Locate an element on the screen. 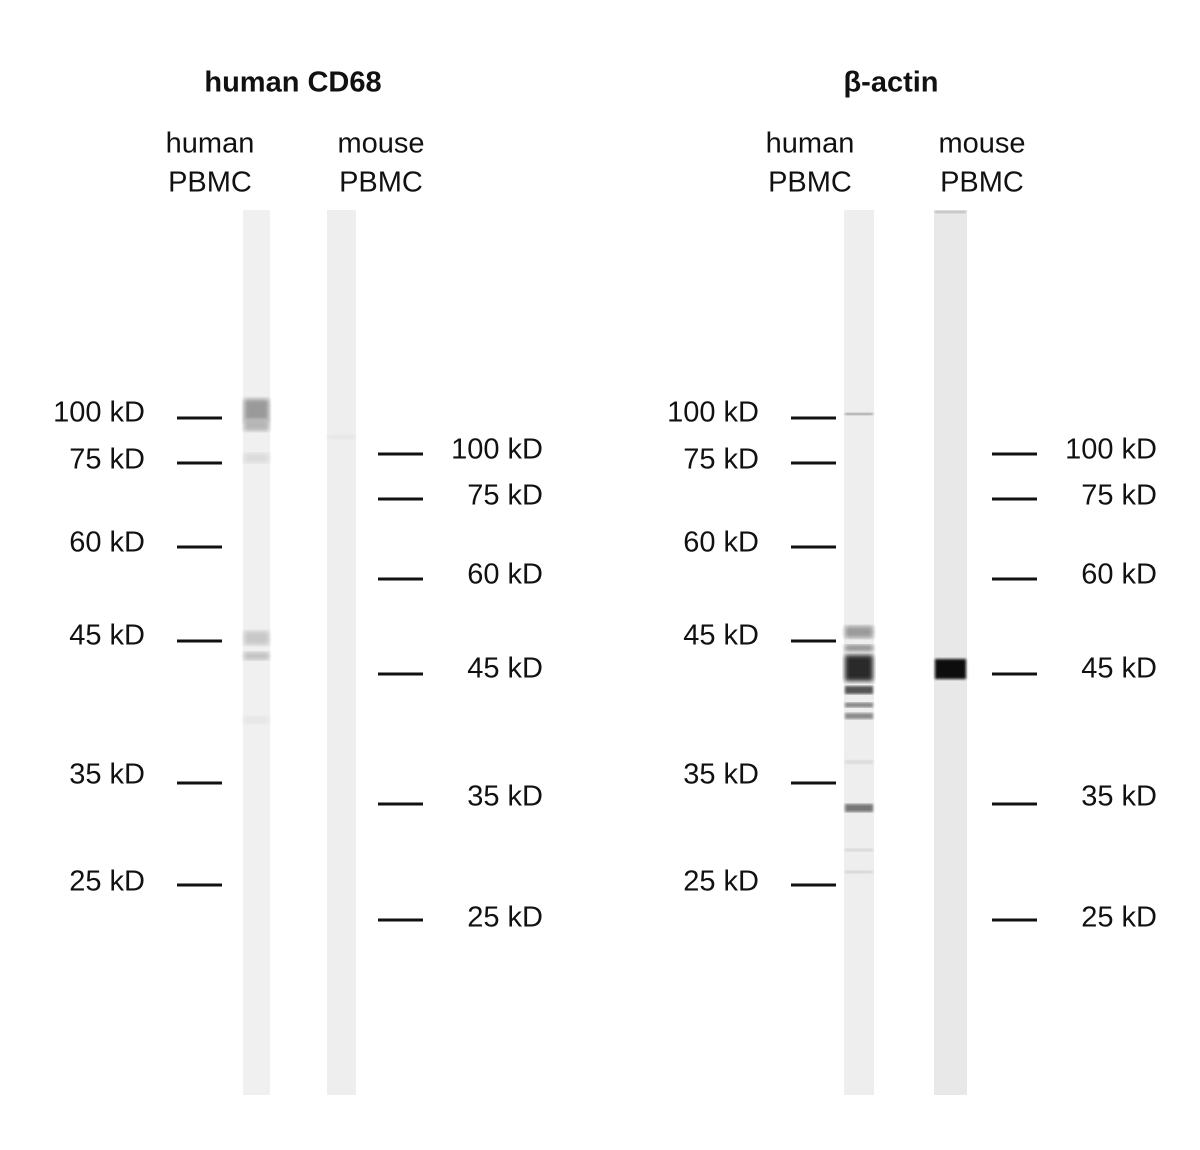 The image size is (1200, 1150). panel-title: human CD68 is located at coordinates (292, 83).